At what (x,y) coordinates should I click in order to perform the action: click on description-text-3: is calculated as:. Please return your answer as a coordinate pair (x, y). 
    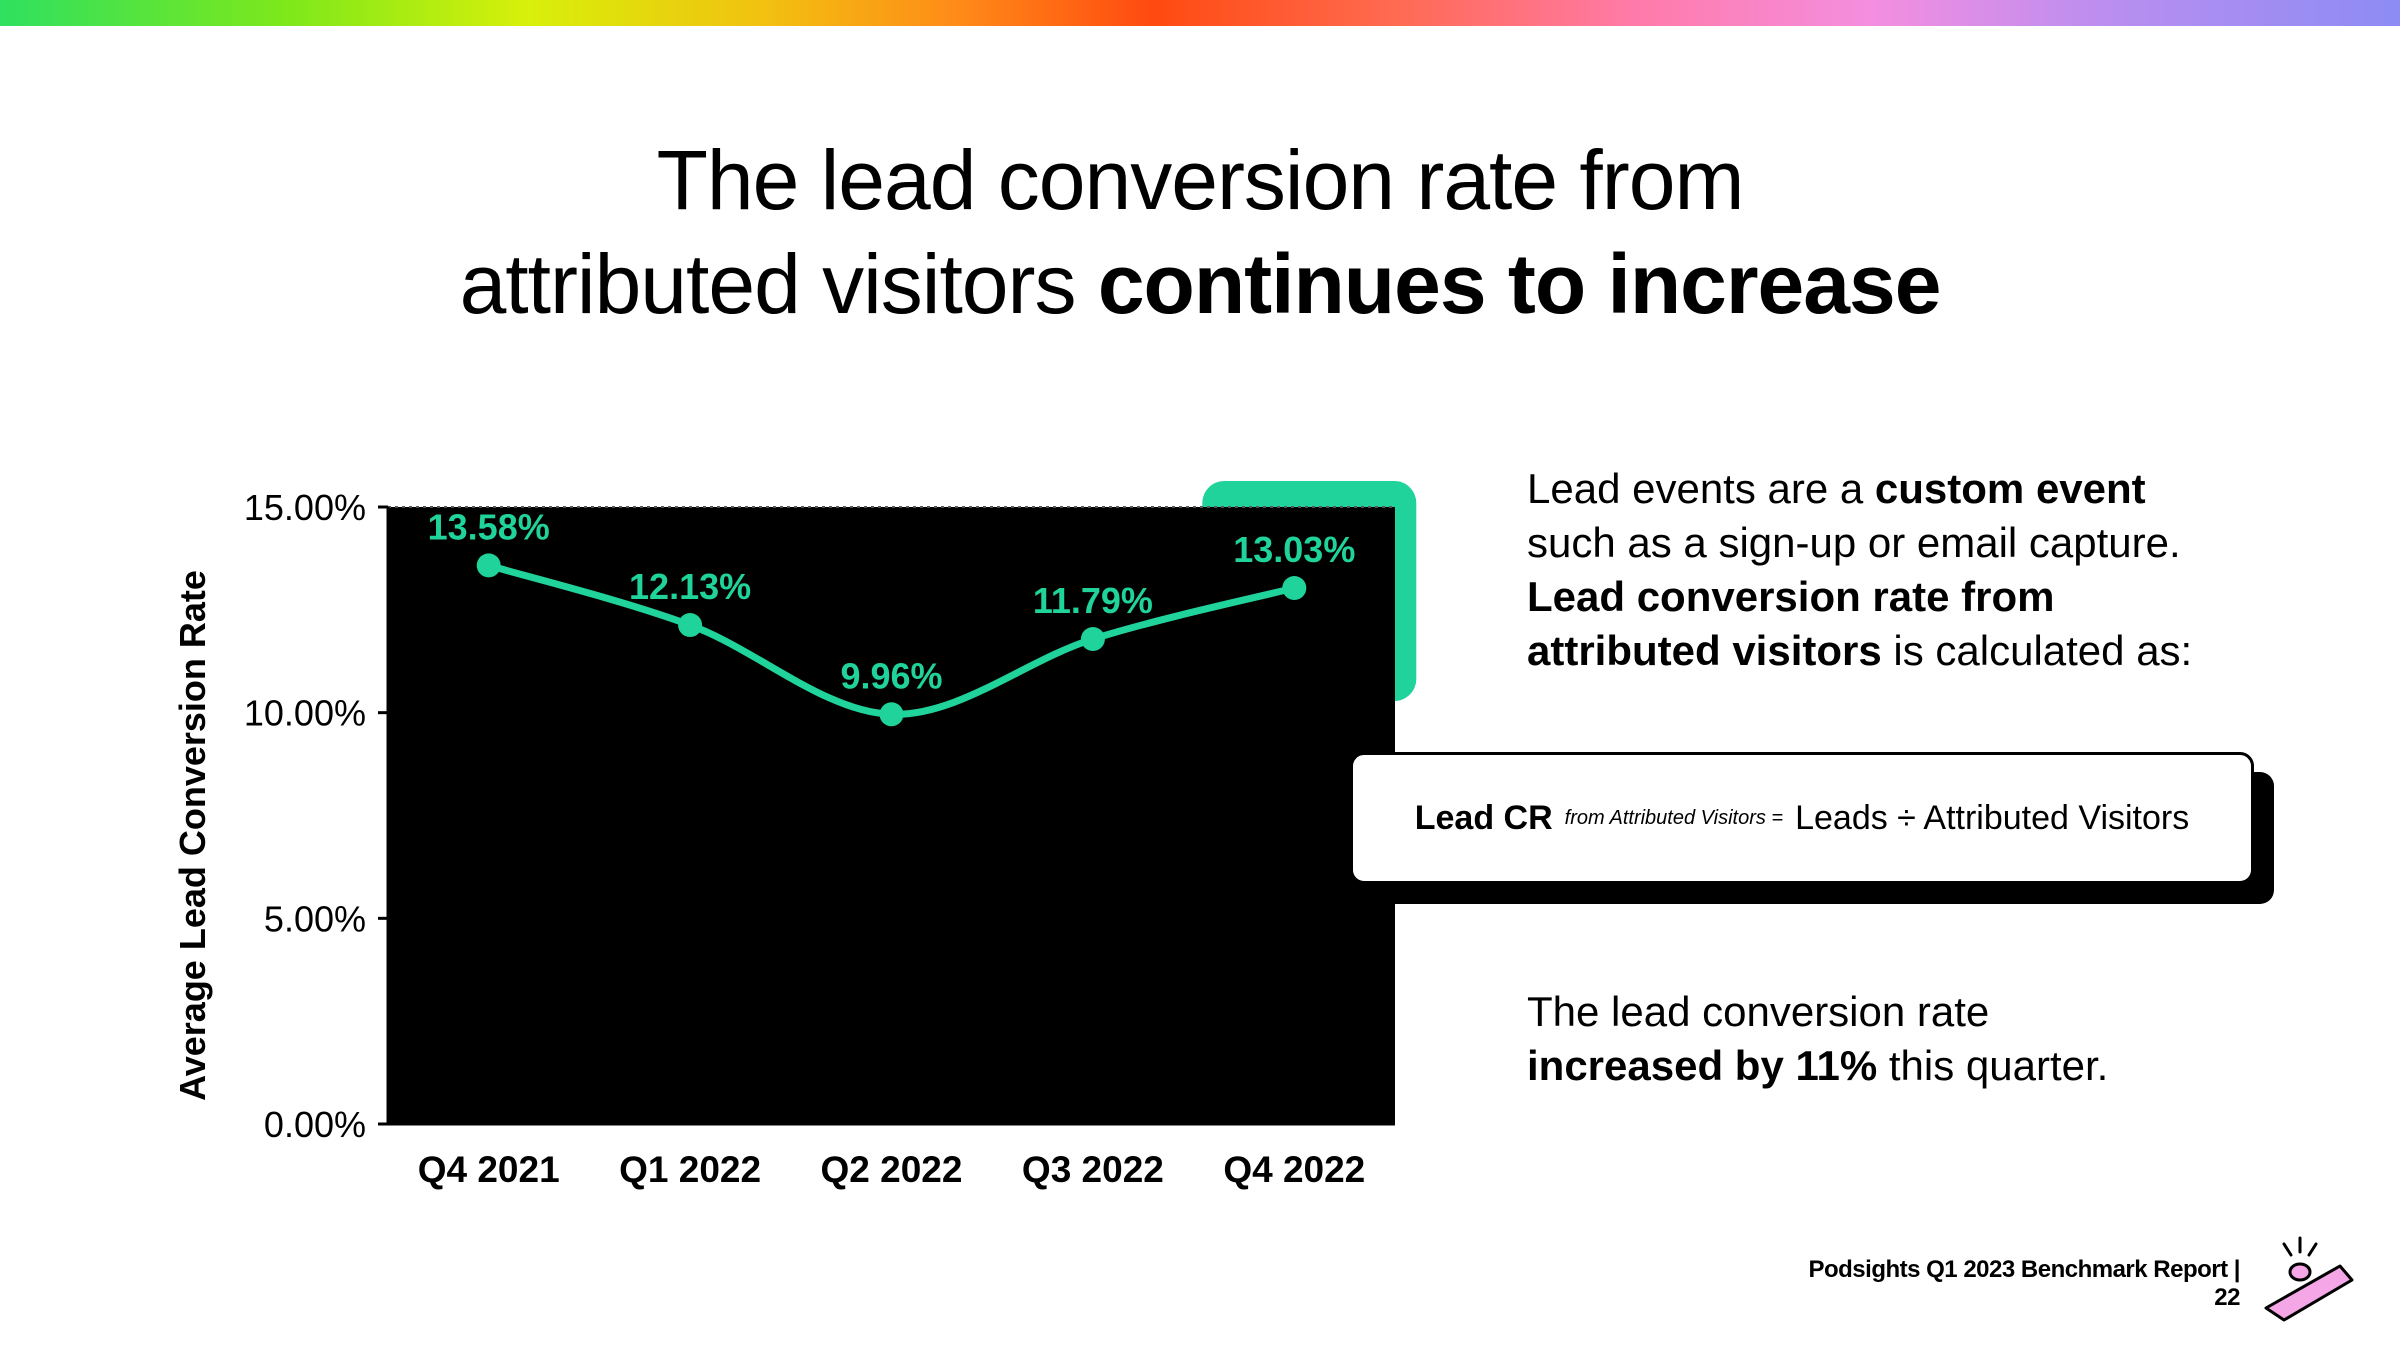
    Looking at the image, I should click on (2037, 650).